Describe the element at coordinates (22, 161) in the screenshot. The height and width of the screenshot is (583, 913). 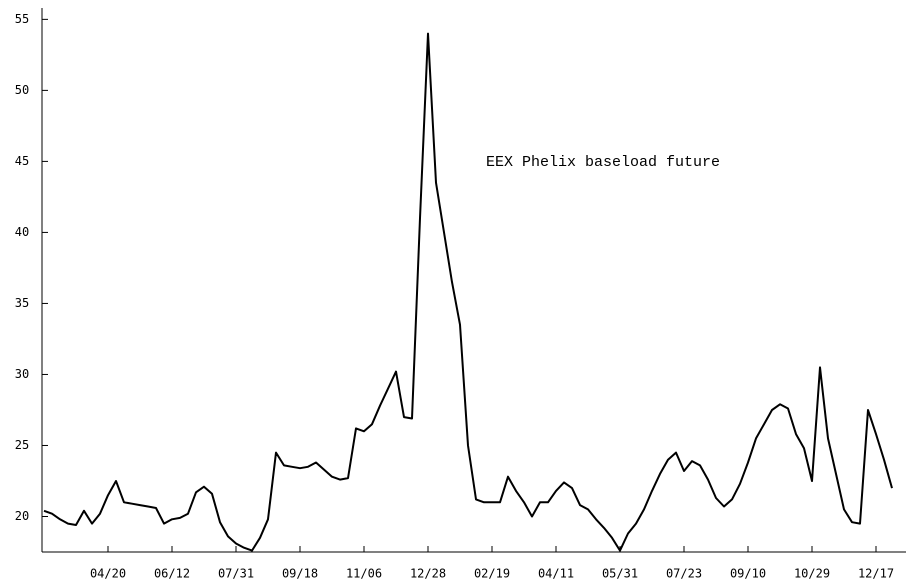
I see `y-tick-label: 45` at that location.